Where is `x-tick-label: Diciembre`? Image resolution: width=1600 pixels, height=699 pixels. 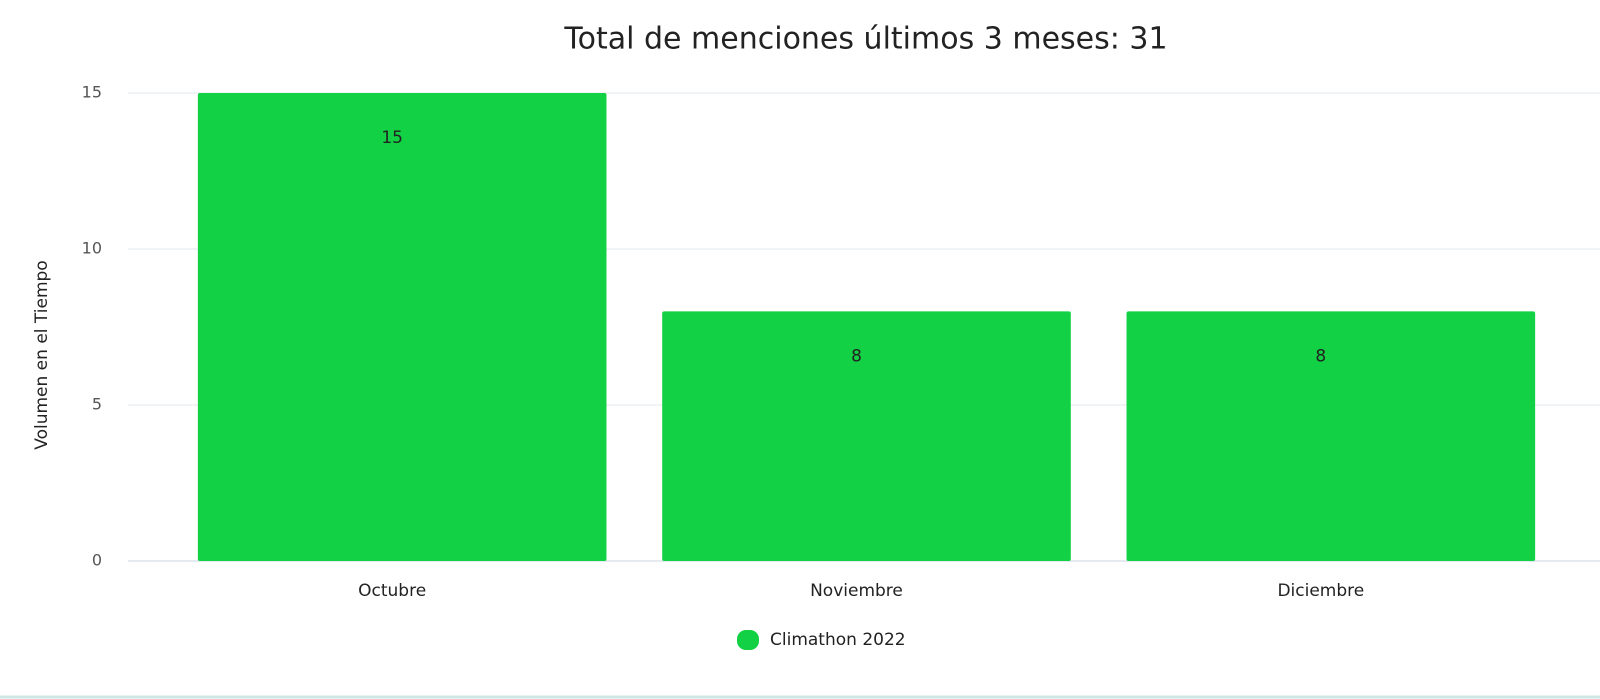 x-tick-label: Diciembre is located at coordinates (1320, 591).